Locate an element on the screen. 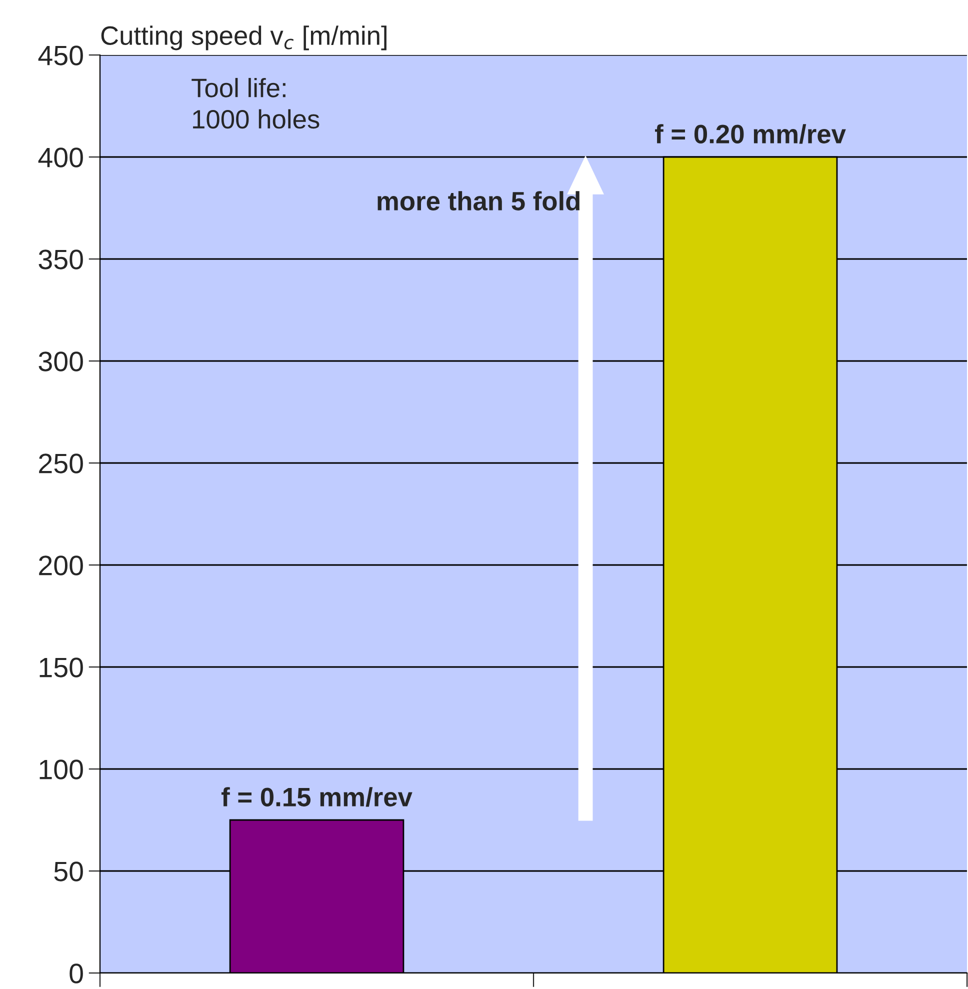  y-tick-label: 450 is located at coordinates (60, 56).